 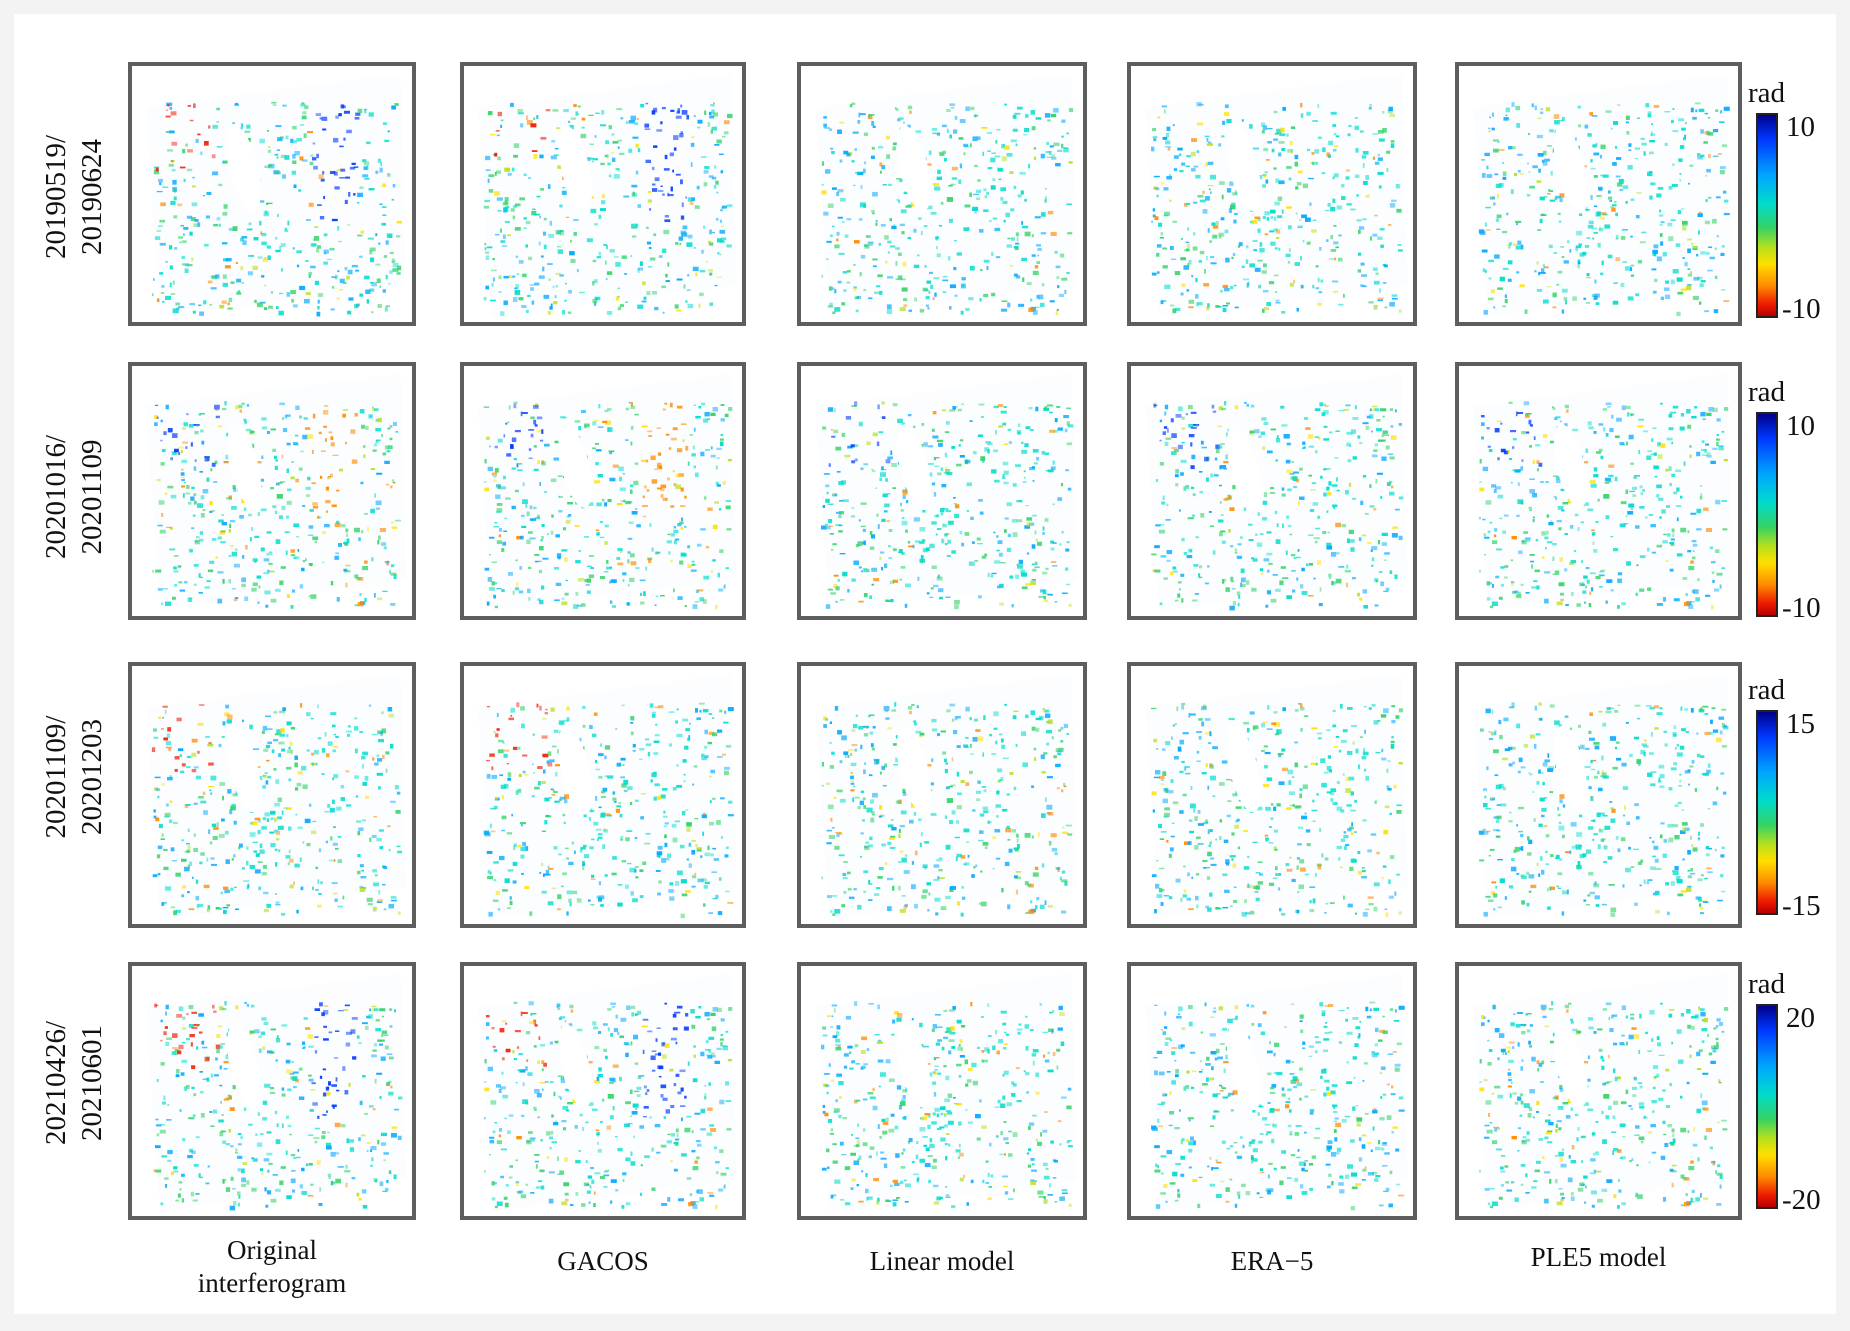 I want to click on column-label: ERA−5, so click(x=1272, y=1261).